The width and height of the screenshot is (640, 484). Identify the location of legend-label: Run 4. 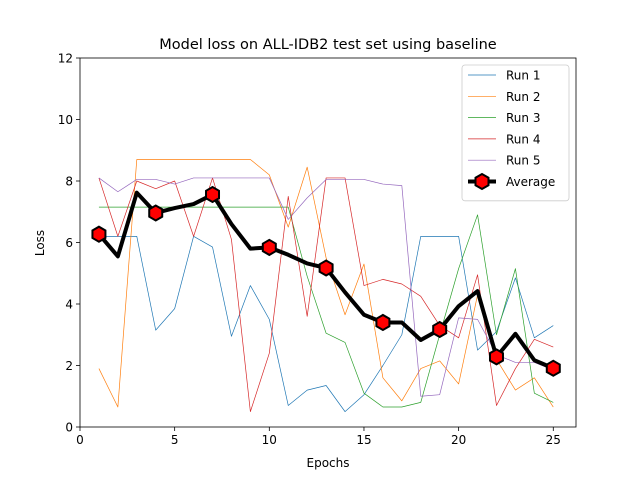
(523, 139).